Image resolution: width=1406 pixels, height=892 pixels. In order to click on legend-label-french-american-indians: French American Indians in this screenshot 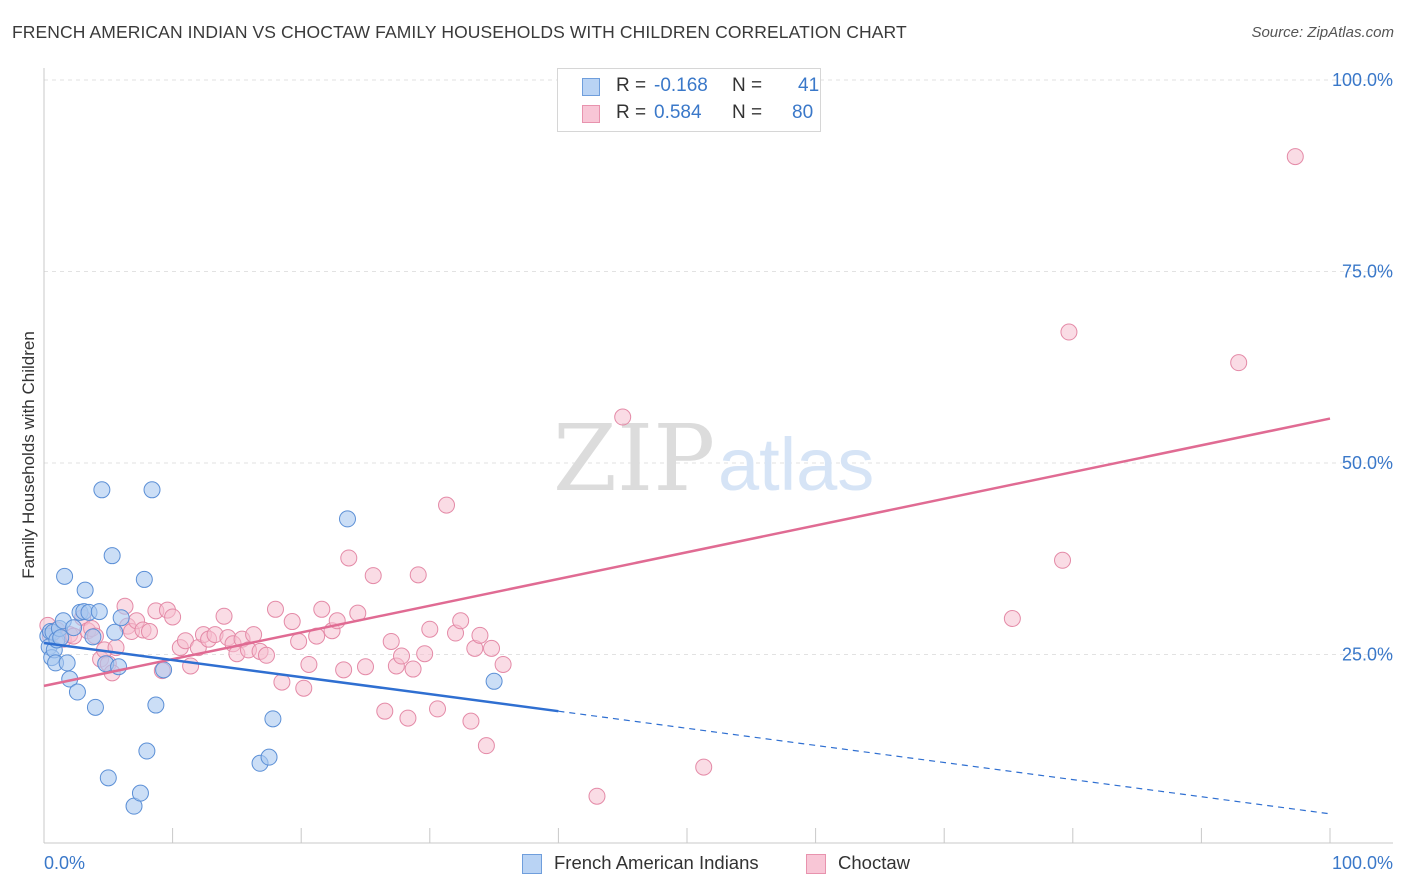, I will do `click(656, 862)`.